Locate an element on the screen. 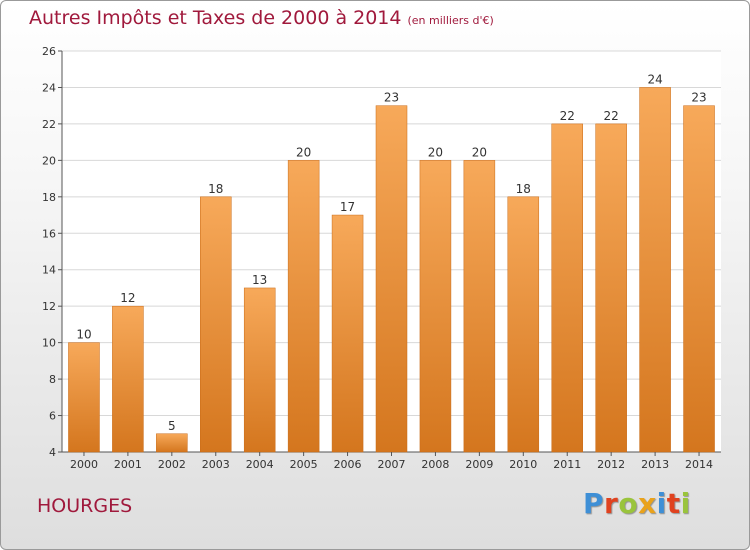  bar-value-label: 13 is located at coordinates (259, 280).